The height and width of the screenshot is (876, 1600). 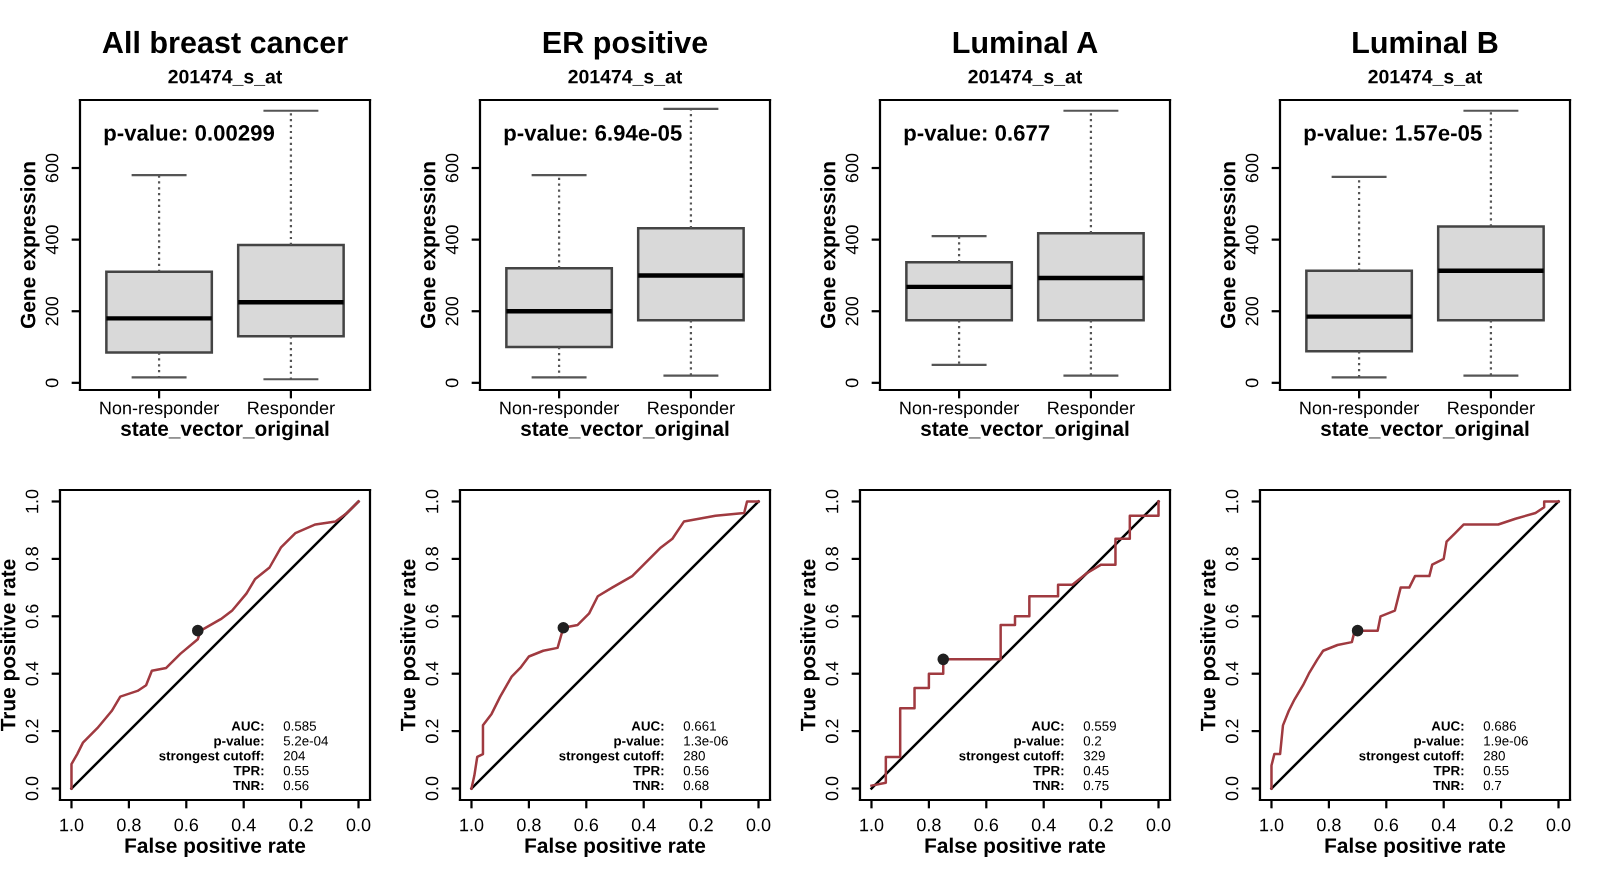 I want to click on chart-title: ER positive, so click(x=625, y=45).